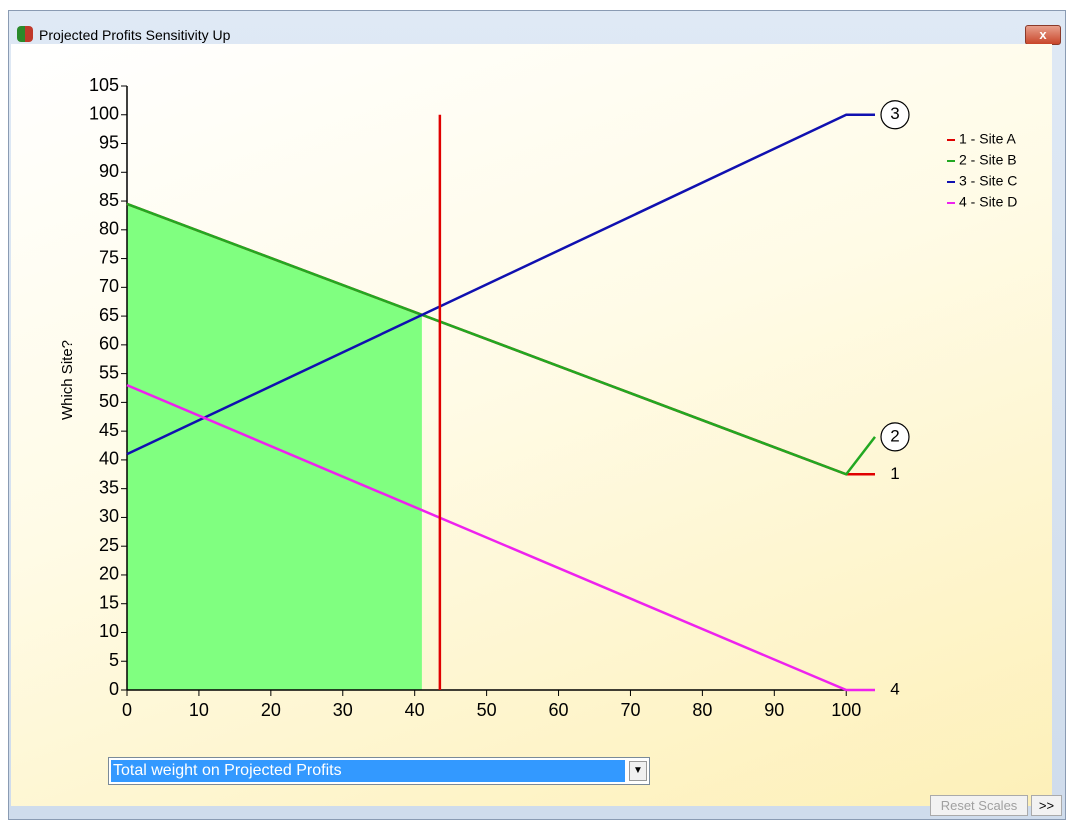 This screenshot has width=1069, height=823. Describe the element at coordinates (114, 660) in the screenshot. I see `y-tick-label: 5` at that location.